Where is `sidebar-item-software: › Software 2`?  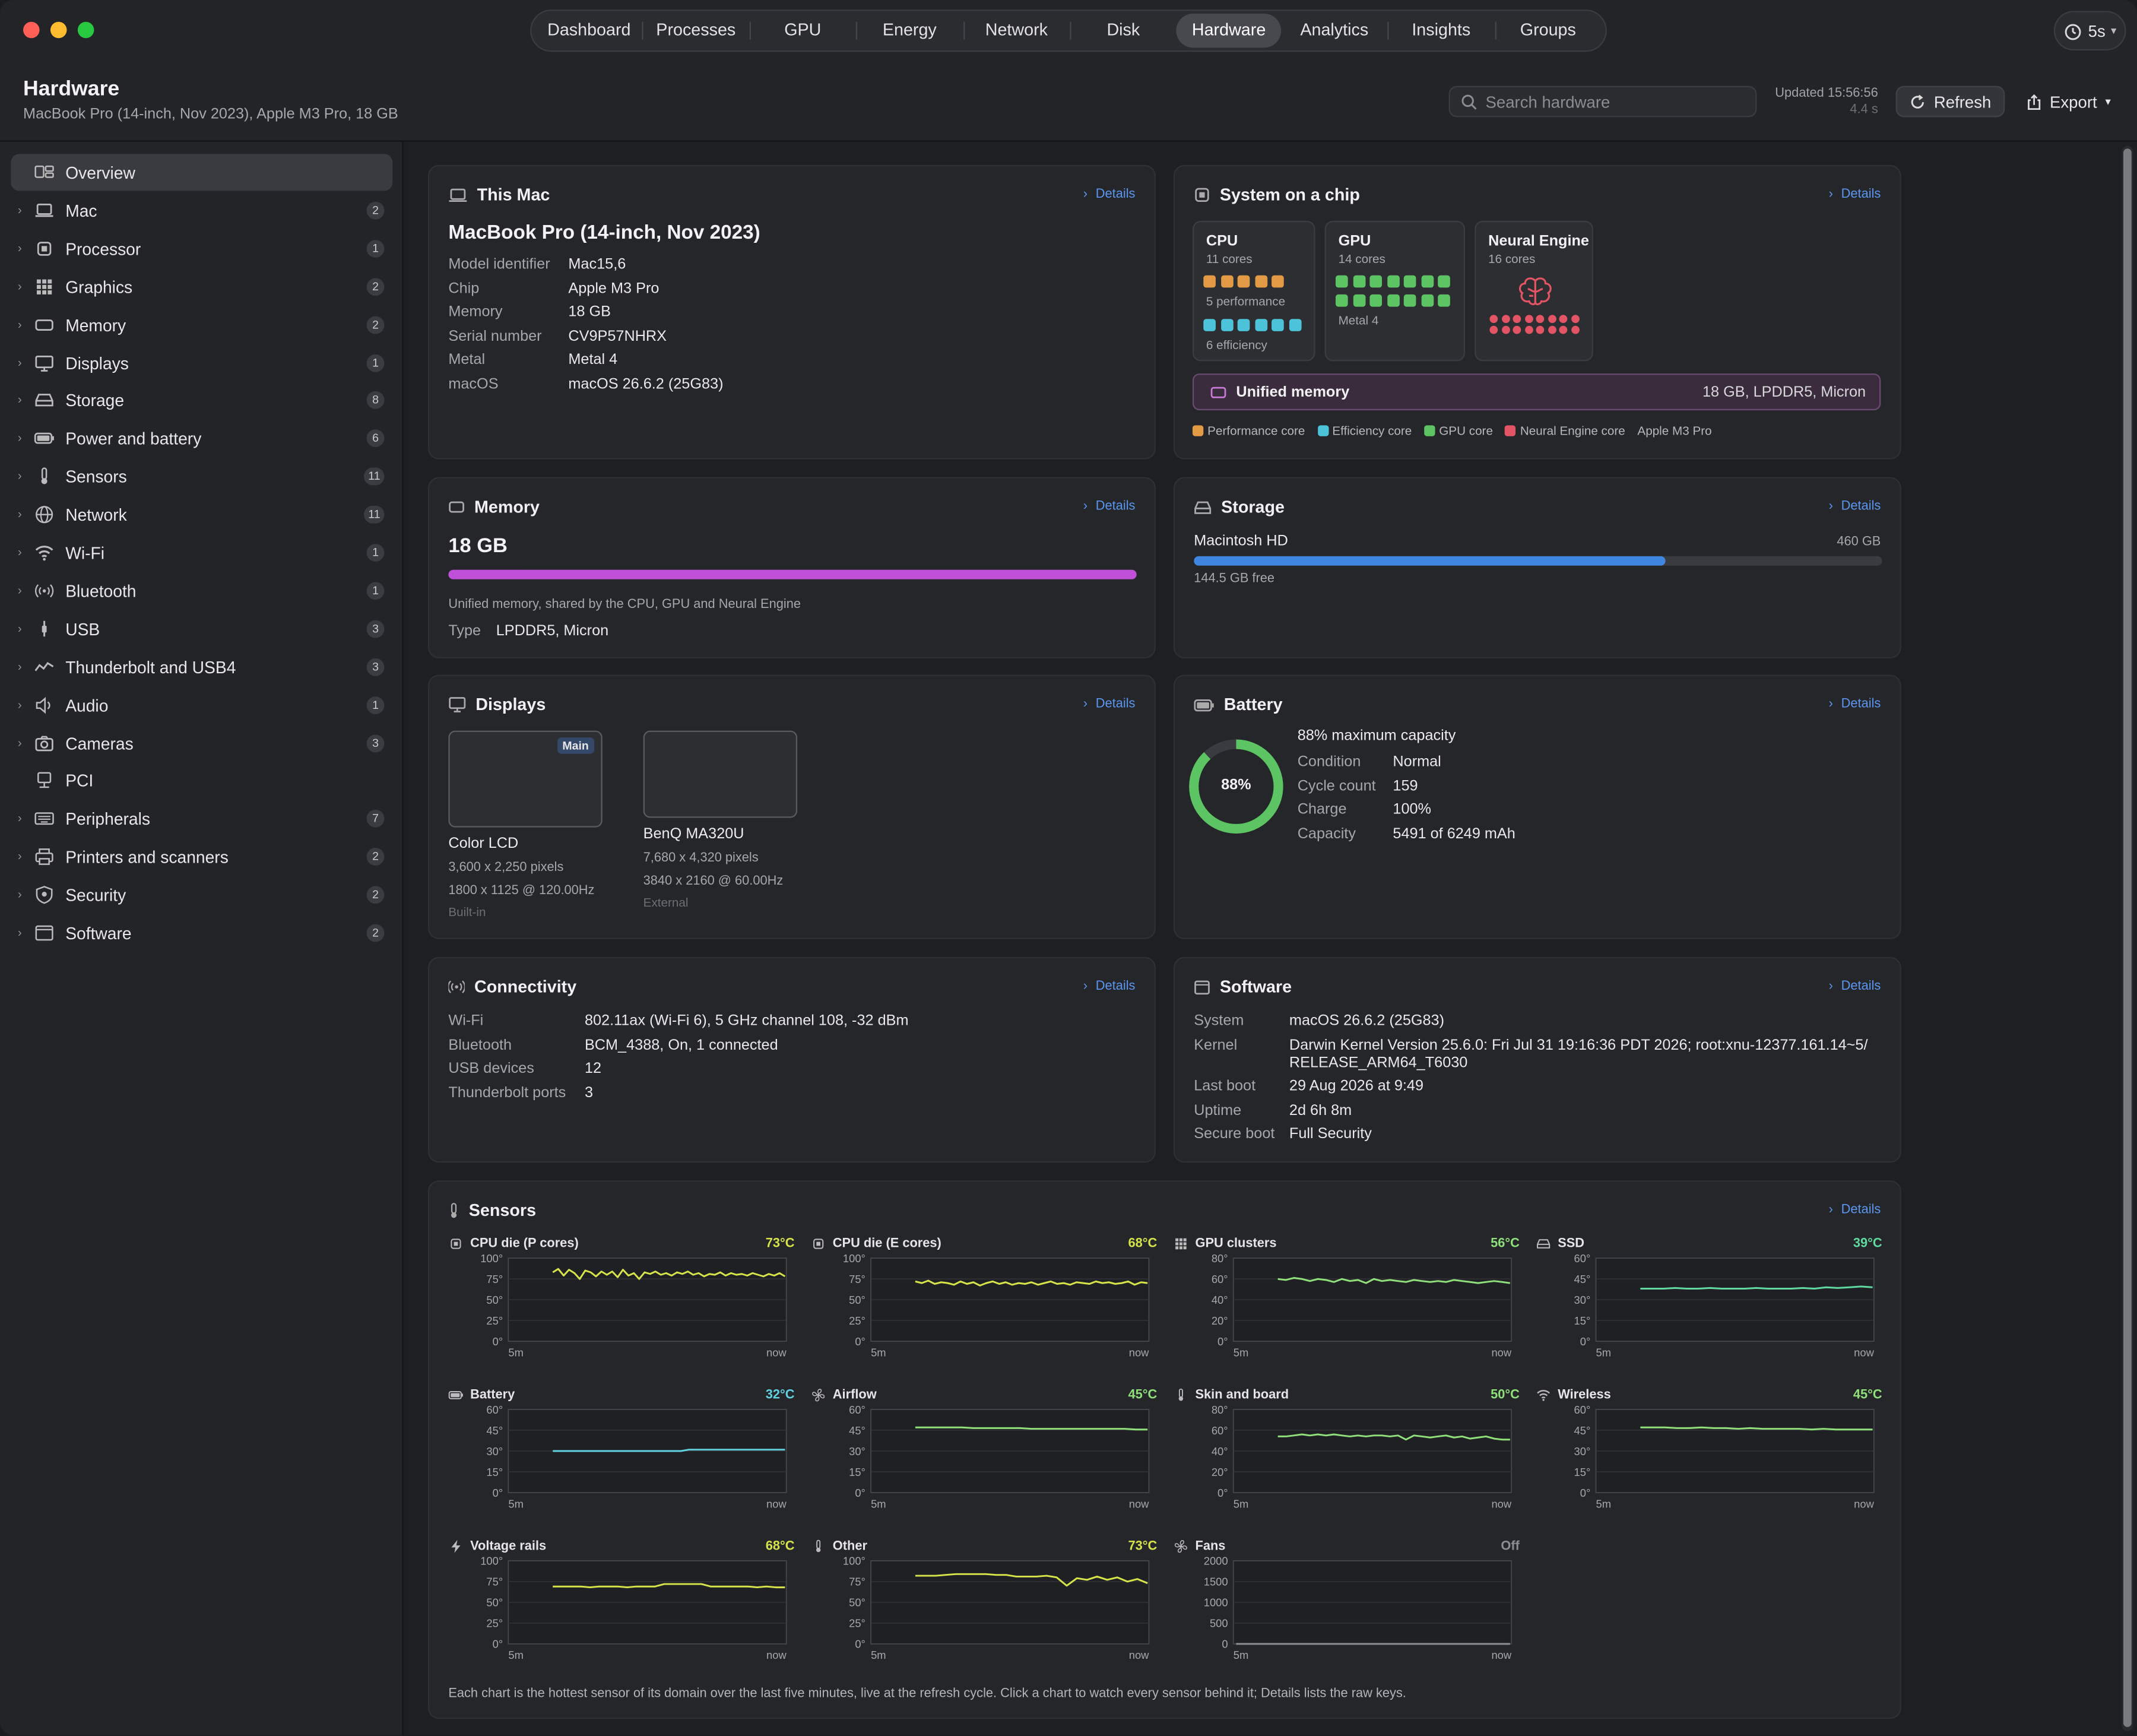 sidebar-item-software: › Software 2 is located at coordinates (201, 933).